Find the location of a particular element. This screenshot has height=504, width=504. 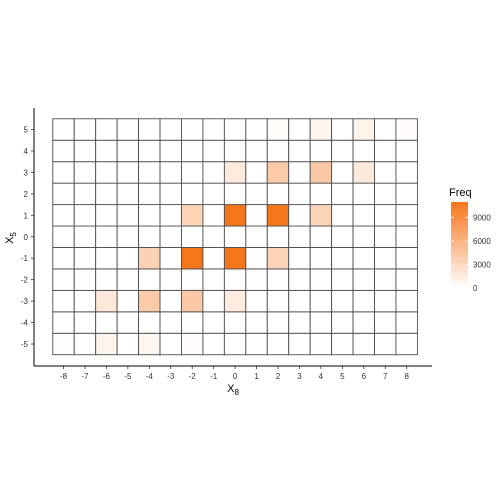

x-tick-label: 6 is located at coordinates (364, 376).